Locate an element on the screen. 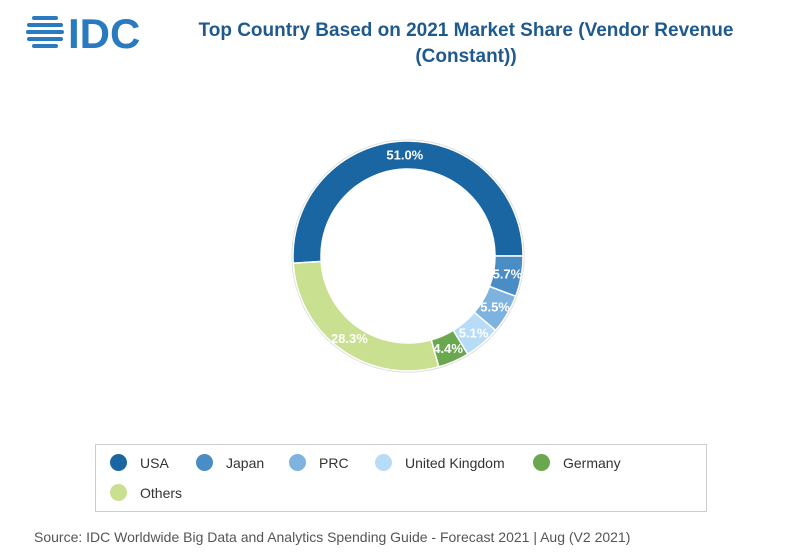 The width and height of the screenshot is (801, 557). legend-marker-others is located at coordinates (118, 492).